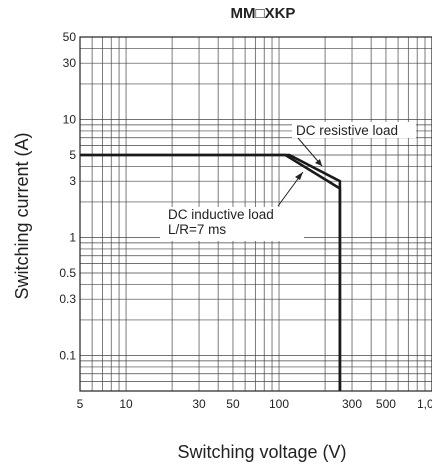  What do you see at coordinates (197, 229) in the screenshot?
I see `annotation-inductive-line2: L/R=7 ms` at bounding box center [197, 229].